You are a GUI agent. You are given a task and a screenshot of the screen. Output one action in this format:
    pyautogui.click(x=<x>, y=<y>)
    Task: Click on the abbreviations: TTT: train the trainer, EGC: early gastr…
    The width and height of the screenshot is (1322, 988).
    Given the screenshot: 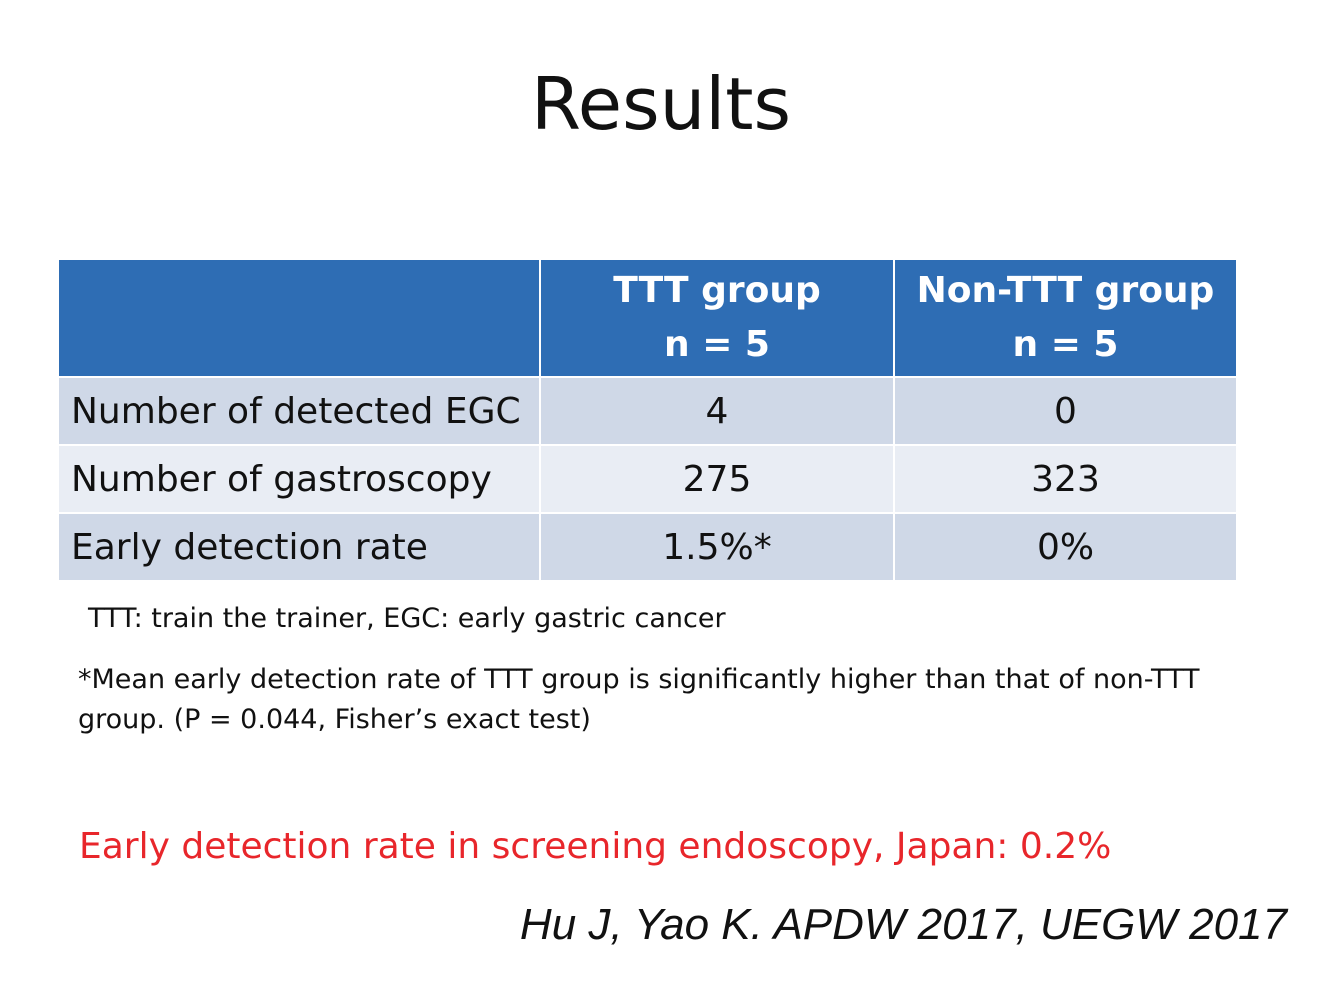 What is the action you would take?
    pyautogui.click(x=407, y=618)
    